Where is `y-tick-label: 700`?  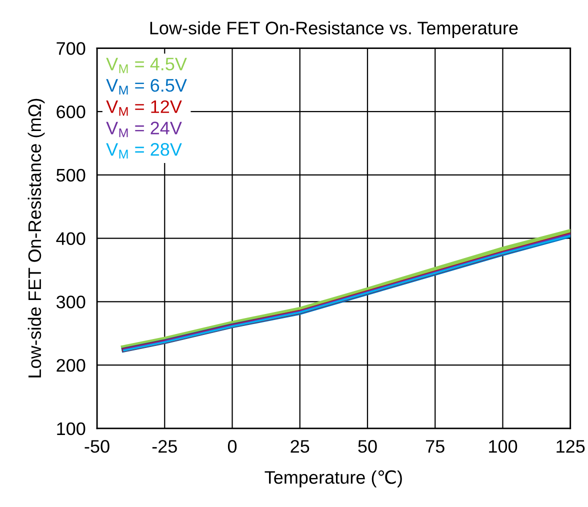
y-tick-label: 700 is located at coordinates (71, 48).